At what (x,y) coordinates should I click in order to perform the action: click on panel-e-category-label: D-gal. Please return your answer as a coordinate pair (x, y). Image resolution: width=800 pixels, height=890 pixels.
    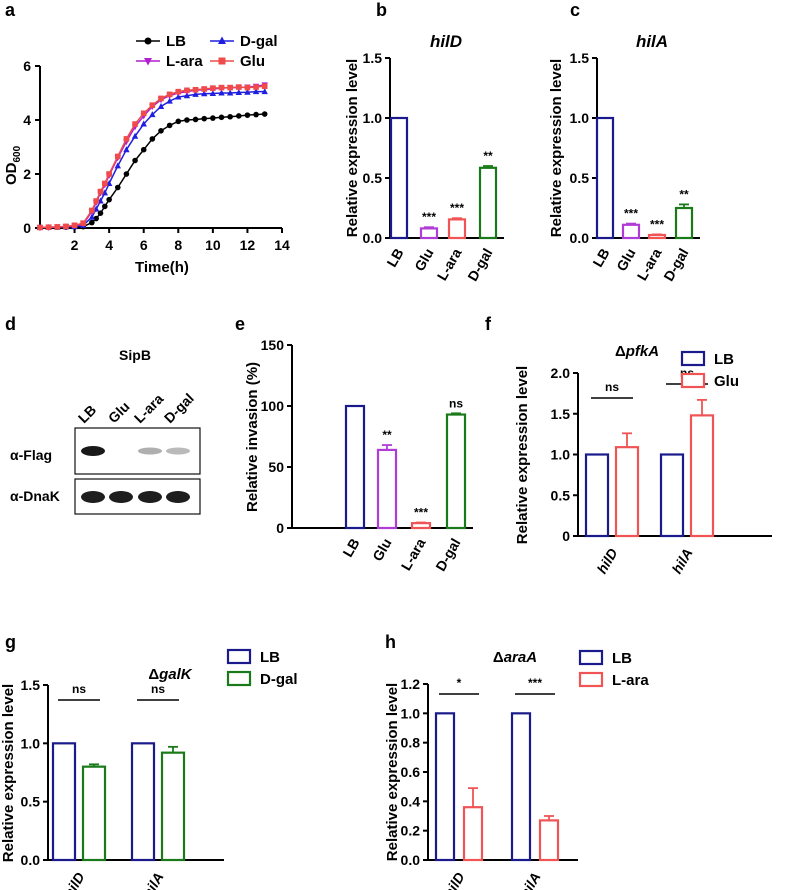
    Looking at the image, I should click on (447, 555).